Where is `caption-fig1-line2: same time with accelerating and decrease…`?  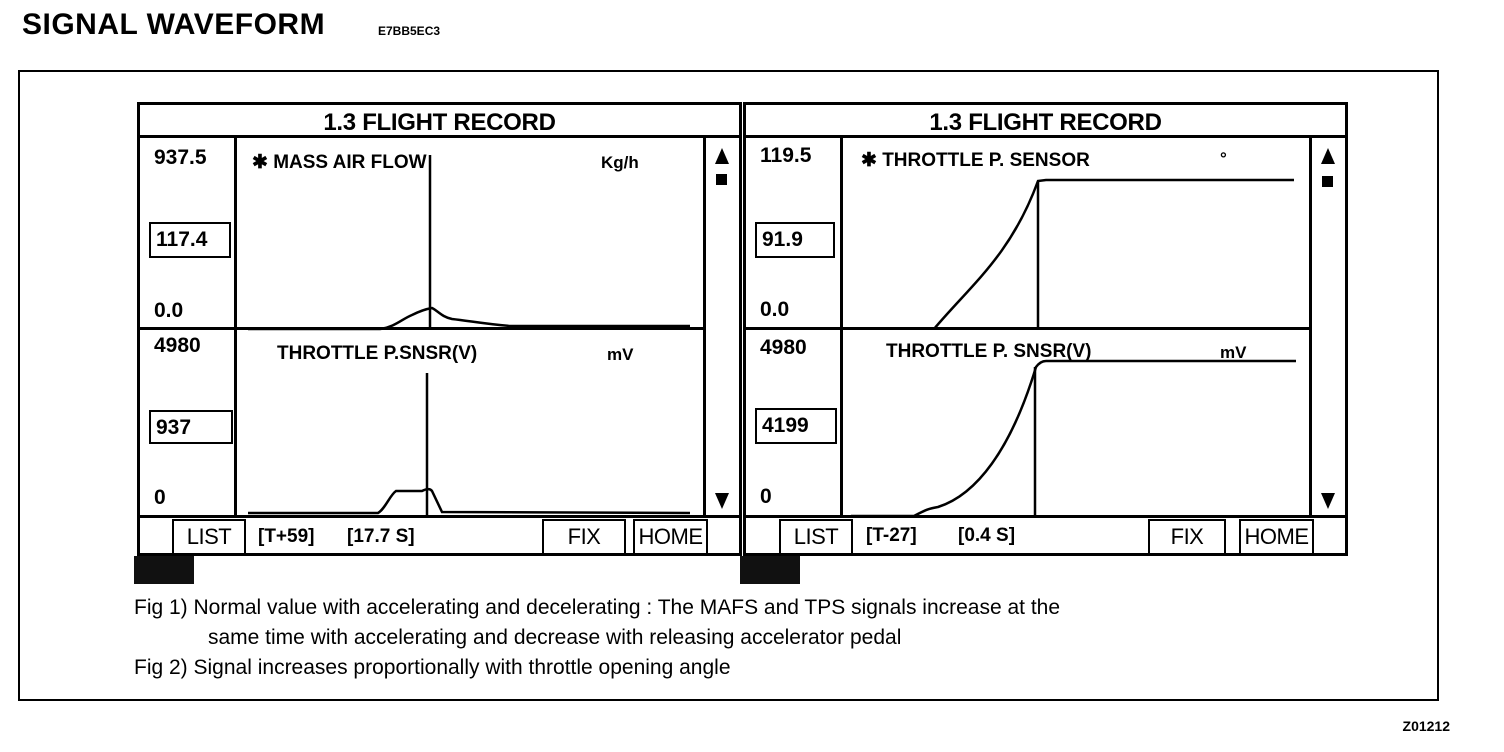 caption-fig1-line2: same time with accelerating and decrease… is located at coordinates (555, 637).